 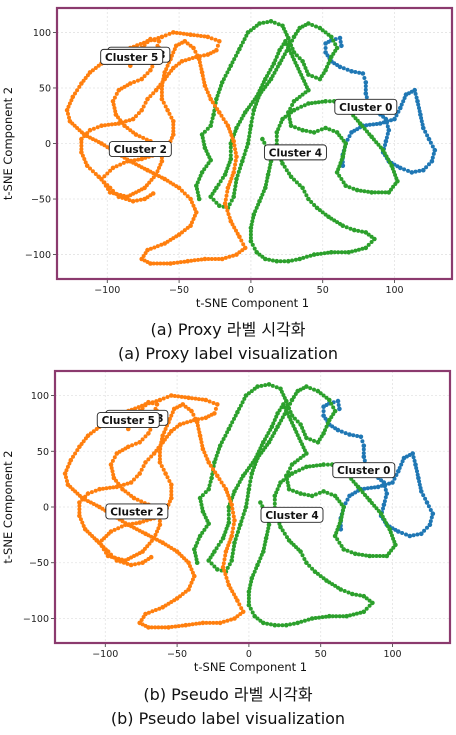 What do you see at coordinates (48, 144) in the screenshot?
I see `y-tick-label: 0` at bounding box center [48, 144].